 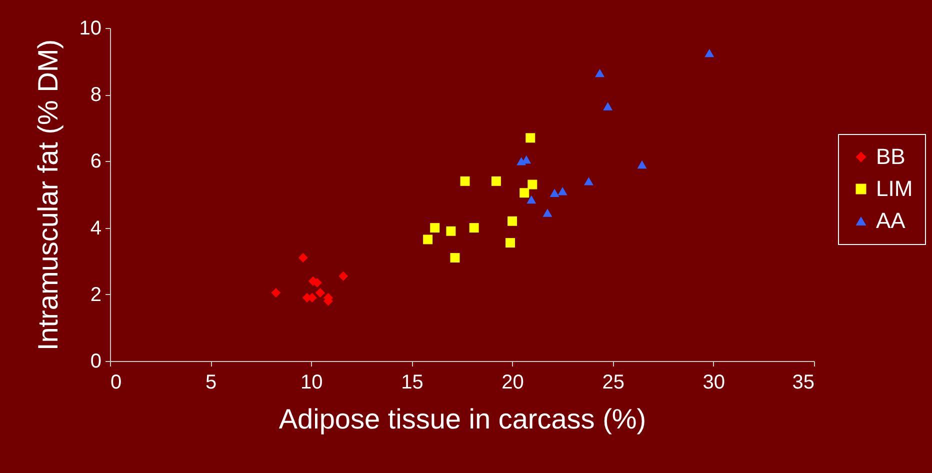 I want to click on y-axis-title: Intramuscular fat (% DM), so click(x=48, y=195).